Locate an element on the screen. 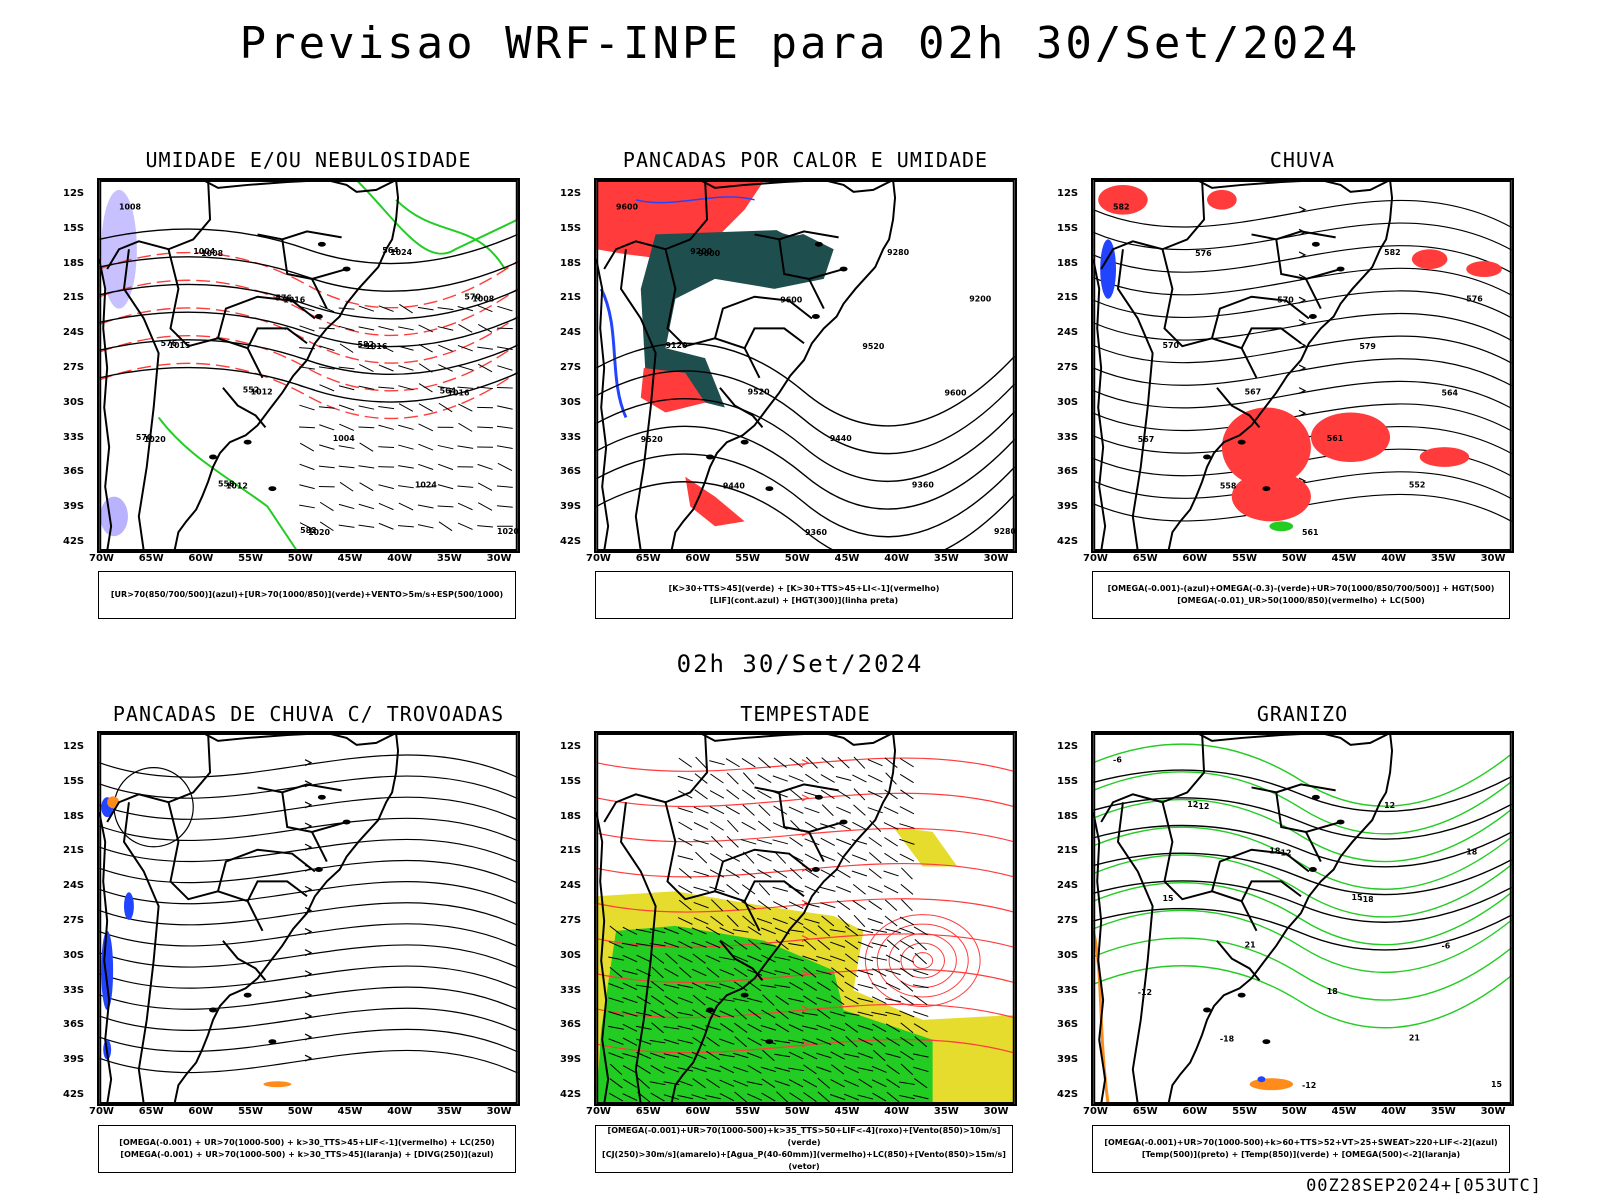 This screenshot has height=1200, width=1600. streamline-loop is located at coordinates (923, 960).